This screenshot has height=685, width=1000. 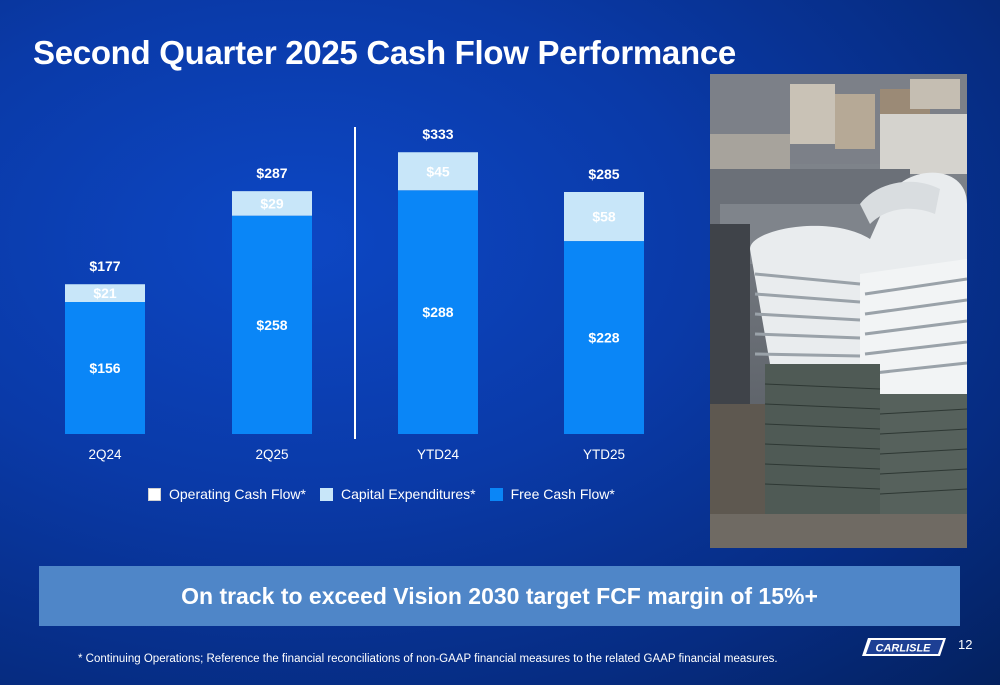 What do you see at coordinates (496, 494) in the screenshot?
I see `legend-swatch-free-cash-flow` at bounding box center [496, 494].